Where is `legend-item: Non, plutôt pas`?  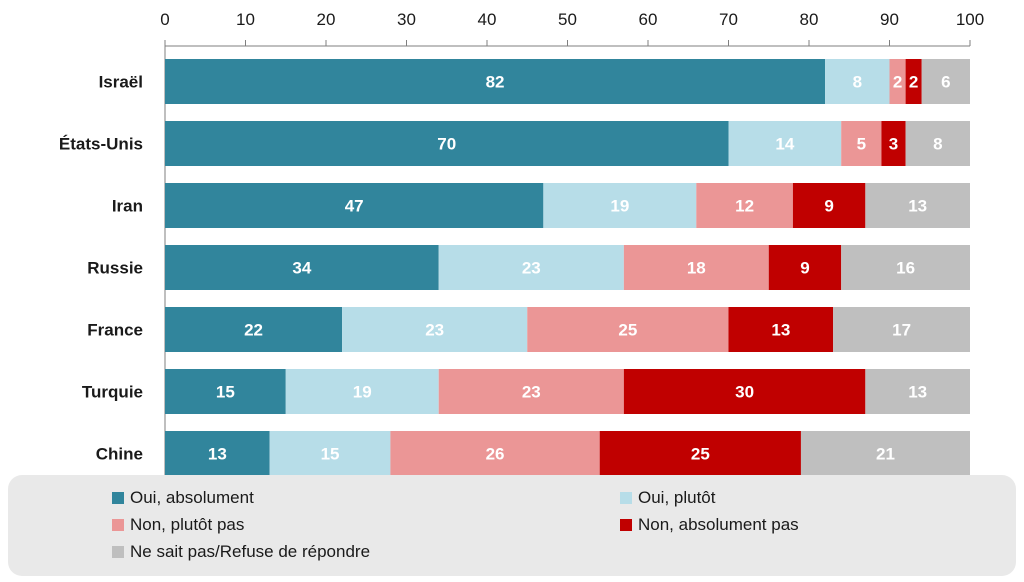 legend-item: Non, plutôt pas is located at coordinates (178, 525).